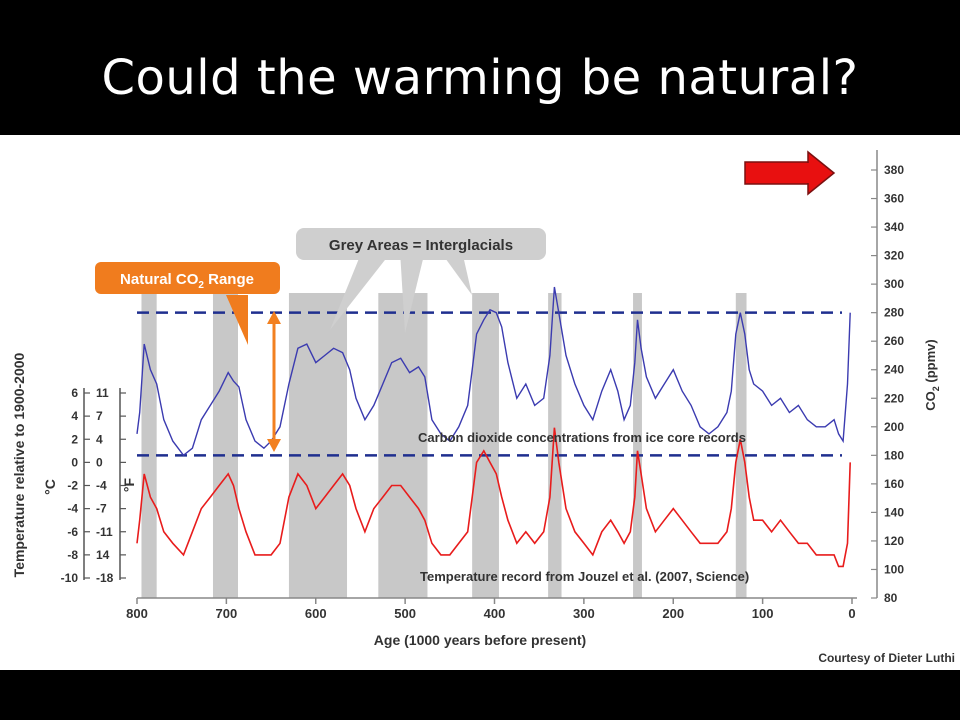  Describe the element at coordinates (894, 484) in the screenshot. I see `right-tick-label: 160` at that location.